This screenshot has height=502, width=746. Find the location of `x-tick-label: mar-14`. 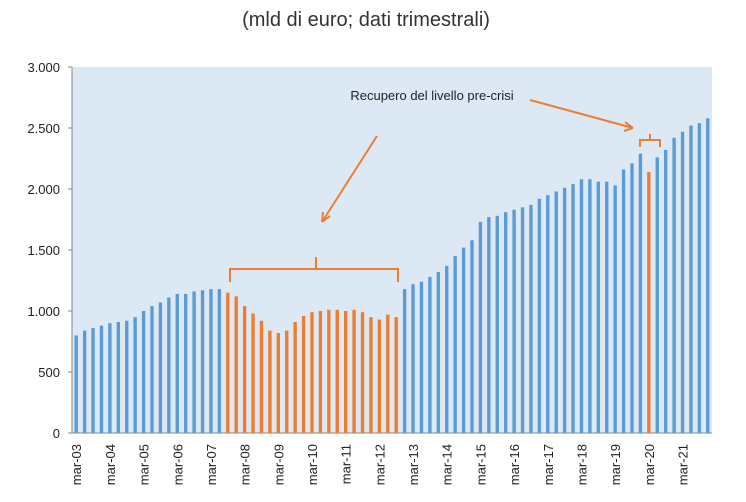

x-tick-label: mar-14 is located at coordinates (447, 464).